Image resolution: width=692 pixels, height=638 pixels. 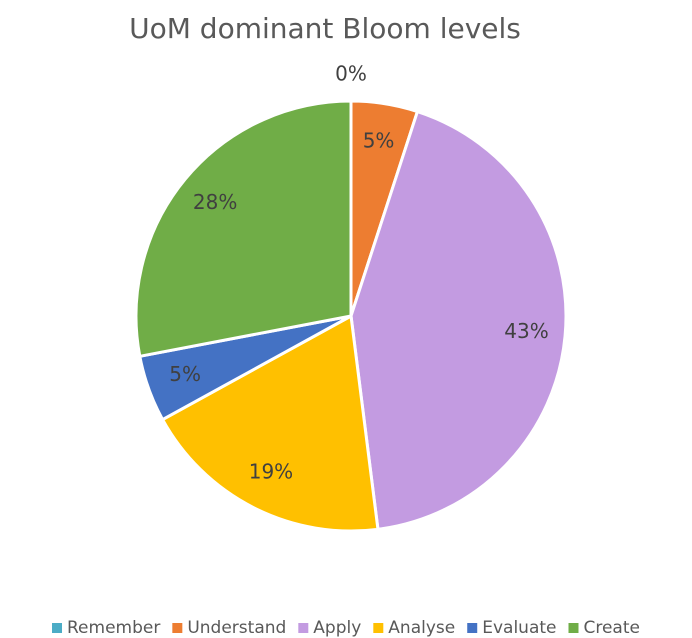 I want to click on legend-label: Remember, so click(x=113, y=628).